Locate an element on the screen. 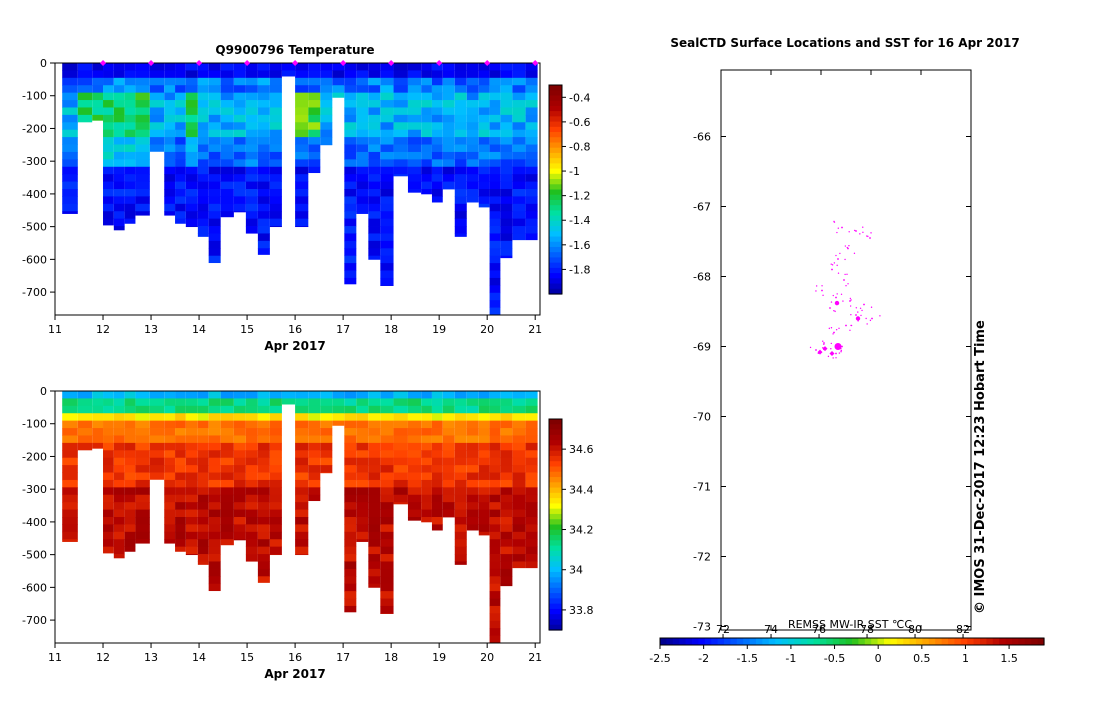 This screenshot has width=1099, height=704. salinity-colorbar-tick-label: 34.6 is located at coordinates (581, 449).